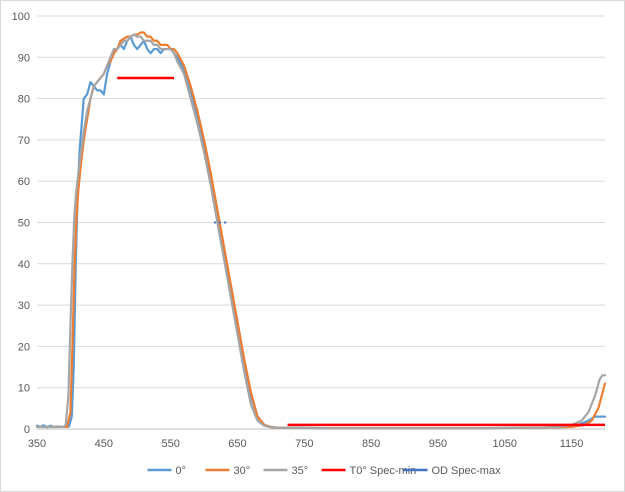 The width and height of the screenshot is (625, 492). What do you see at coordinates (24, 306) in the screenshot?
I see `y-tick-label: 30` at bounding box center [24, 306].